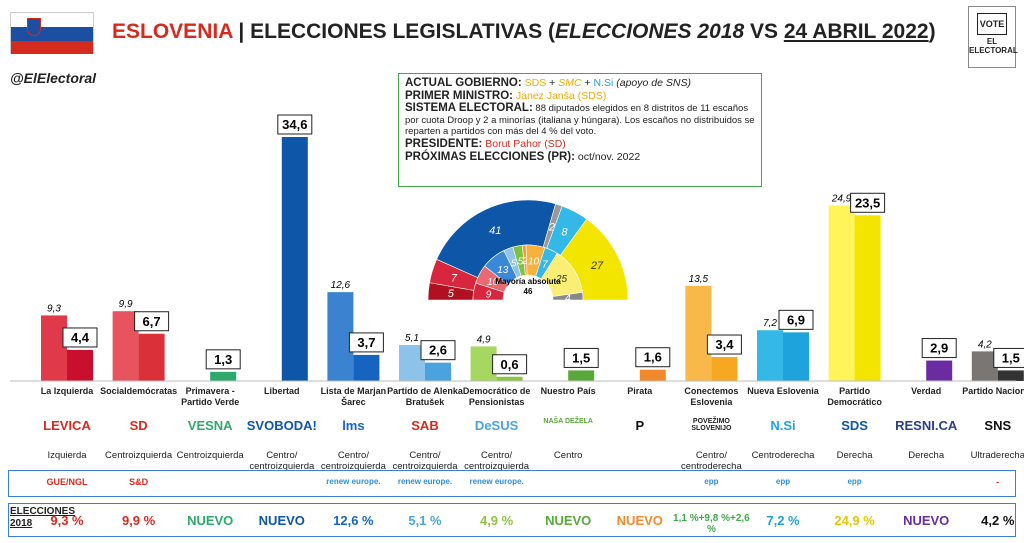 This screenshot has width=1024, height=543. I want to click on party-name-11: Partido Democrático, so click(854, 396).